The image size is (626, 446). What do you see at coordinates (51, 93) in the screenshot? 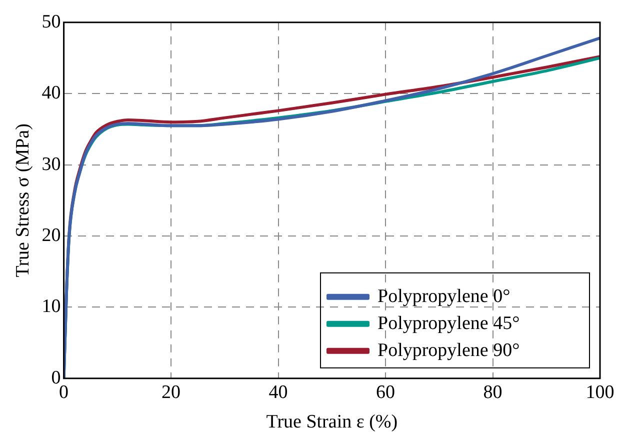
I see `y-tick-label: 40` at bounding box center [51, 93].